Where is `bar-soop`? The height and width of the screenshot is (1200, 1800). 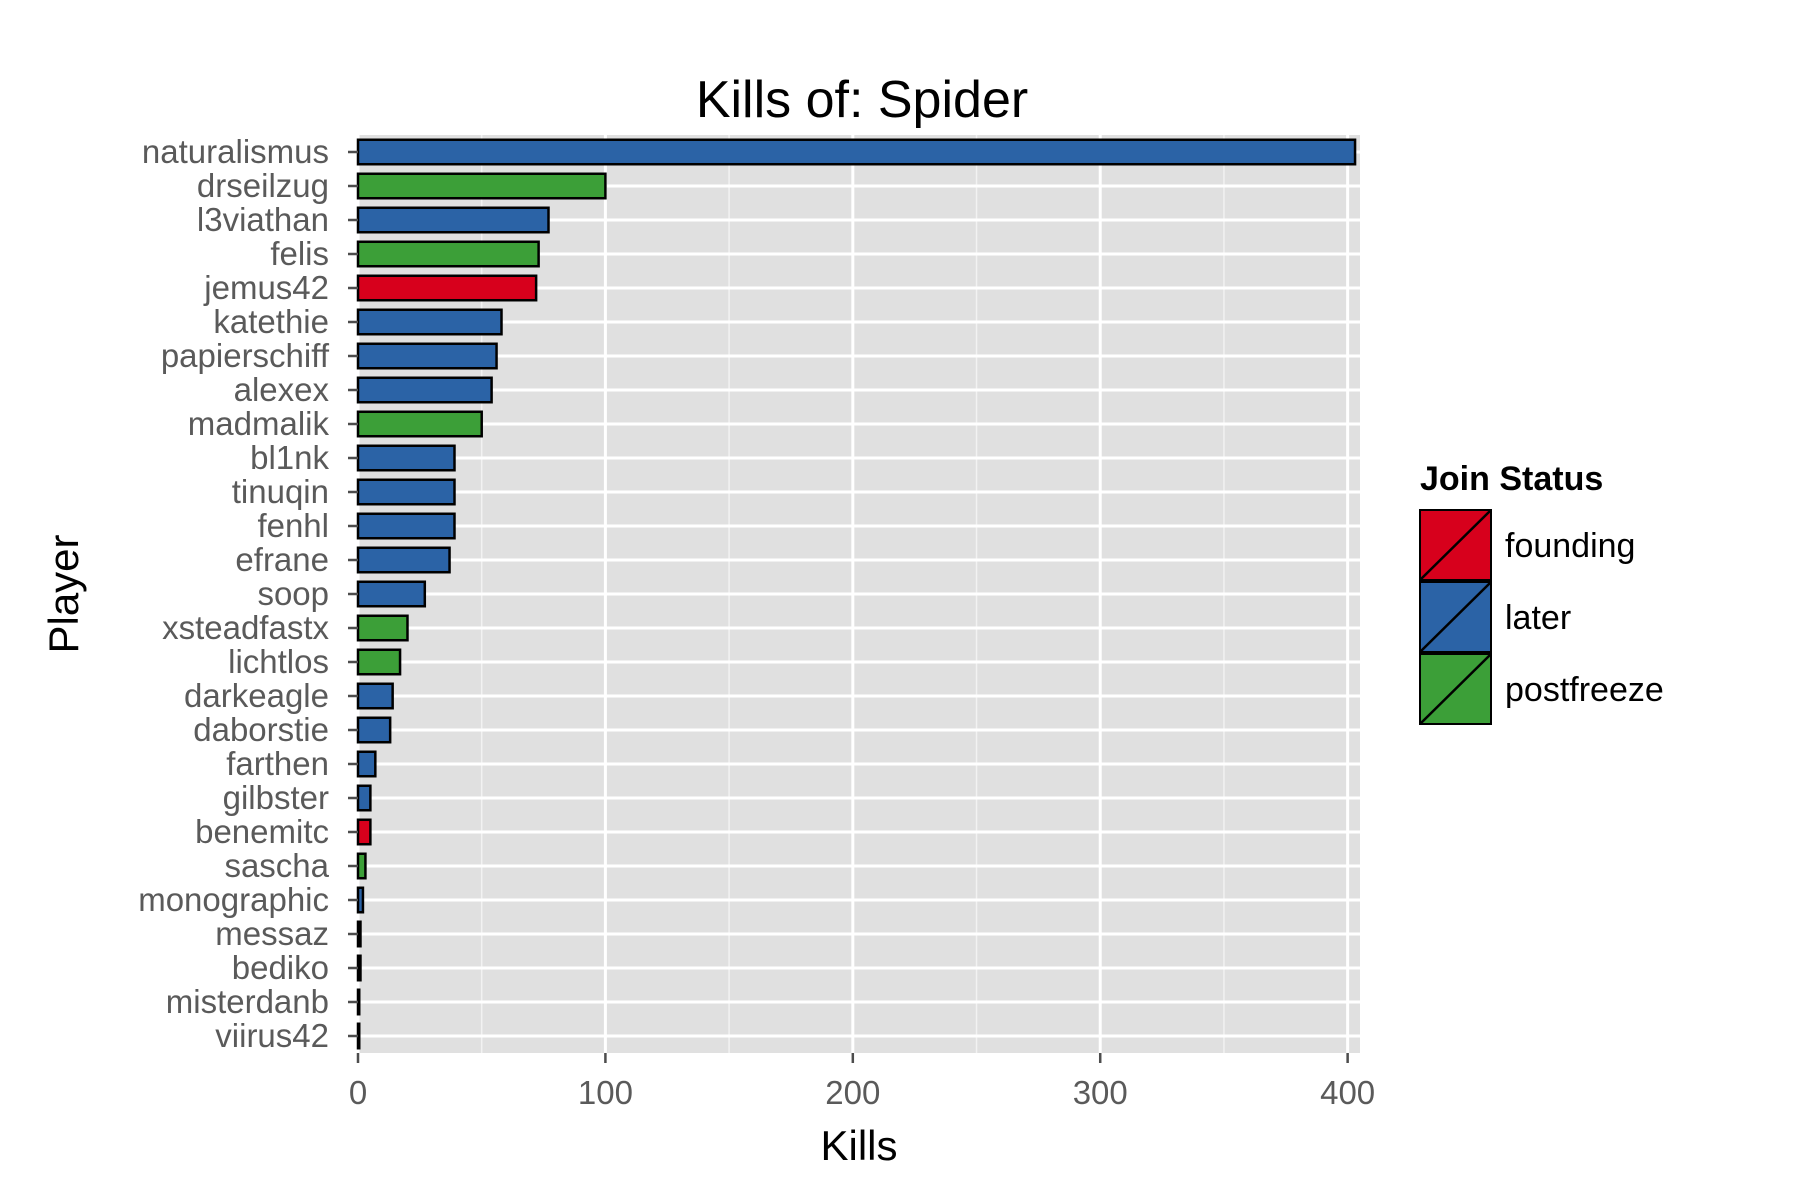 bar-soop is located at coordinates (391, 594).